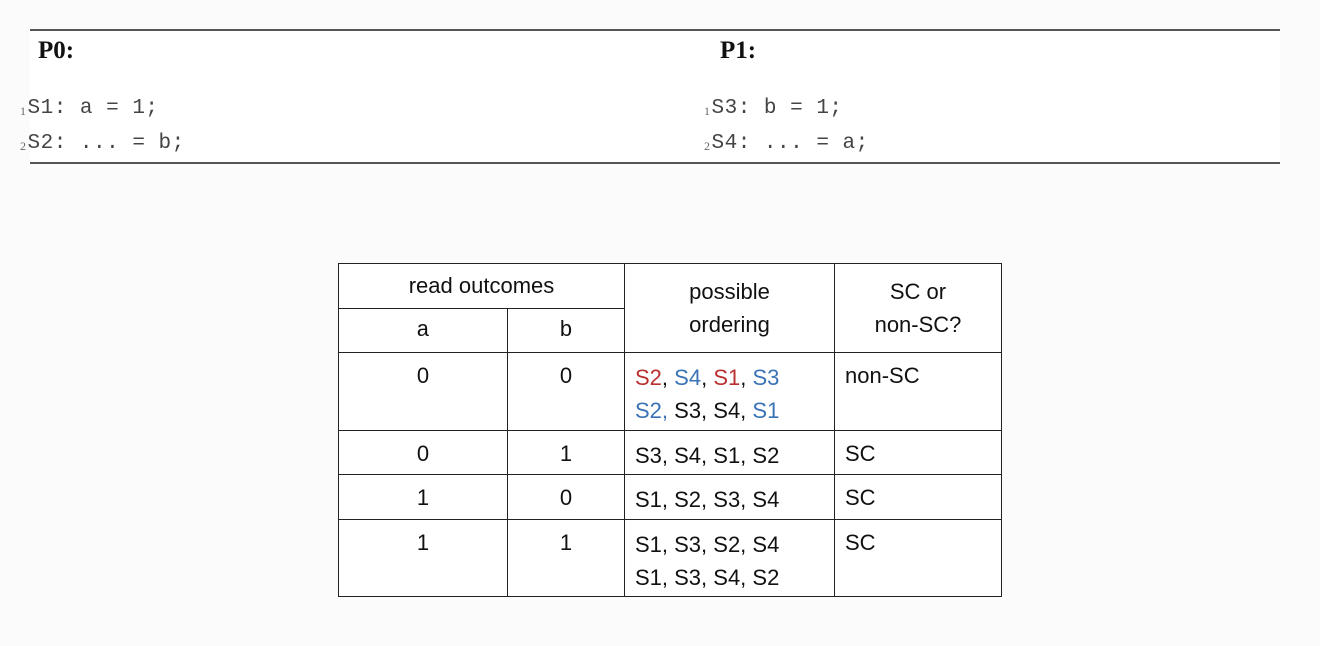  I want to click on ordering-line: S2, S4, S1, S3, so click(734, 377).